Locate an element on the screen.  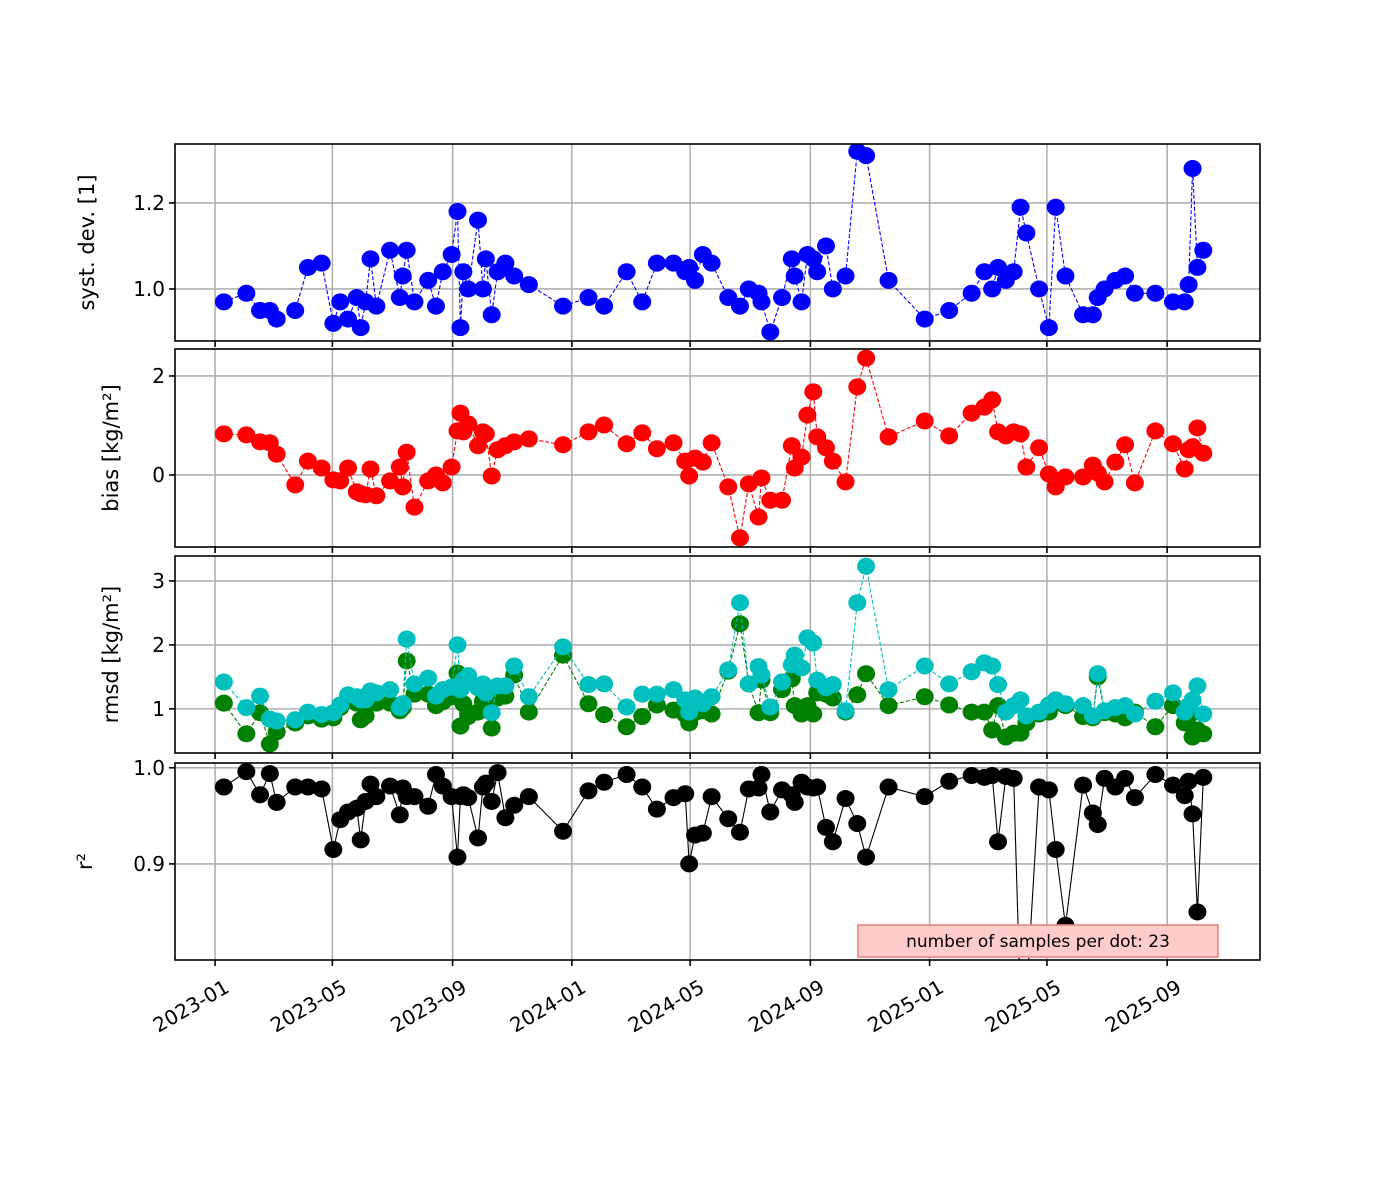
y-tick-label: 0.9 is located at coordinates (149, 864).